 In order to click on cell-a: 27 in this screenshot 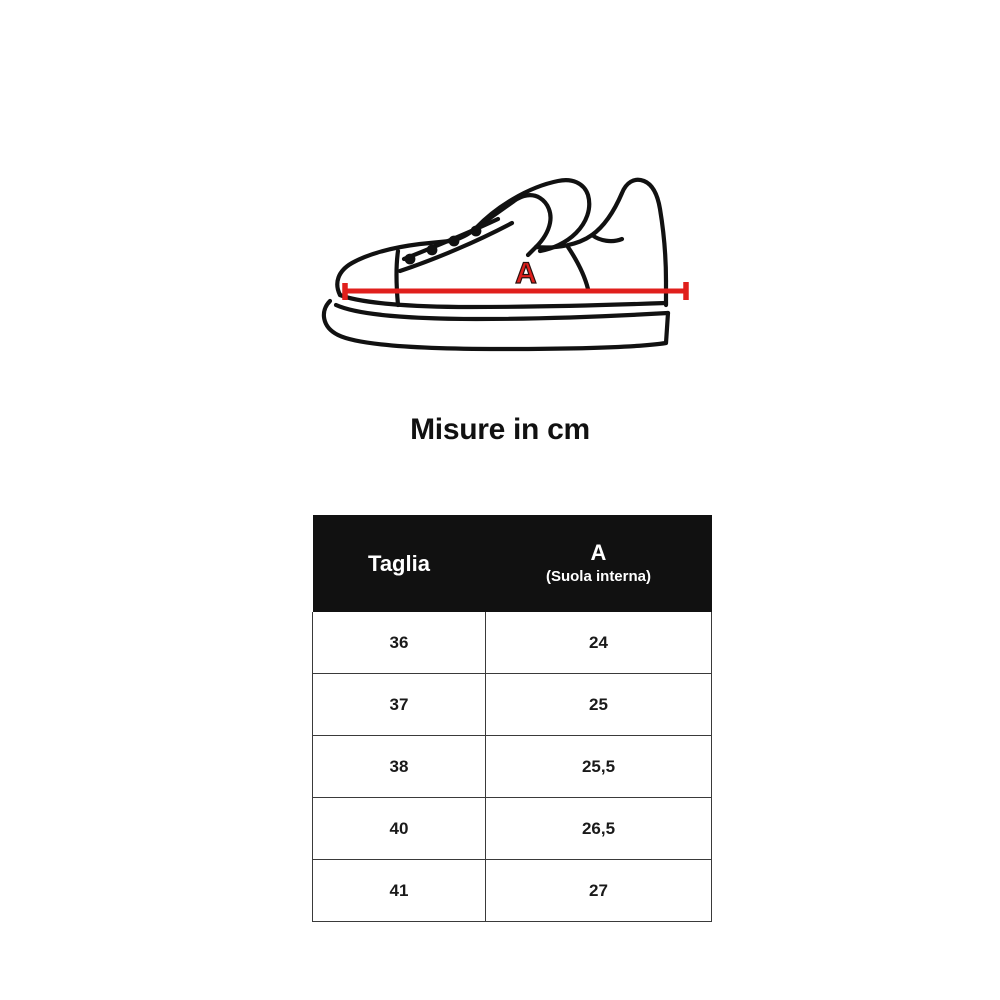, I will do `click(598, 890)`.